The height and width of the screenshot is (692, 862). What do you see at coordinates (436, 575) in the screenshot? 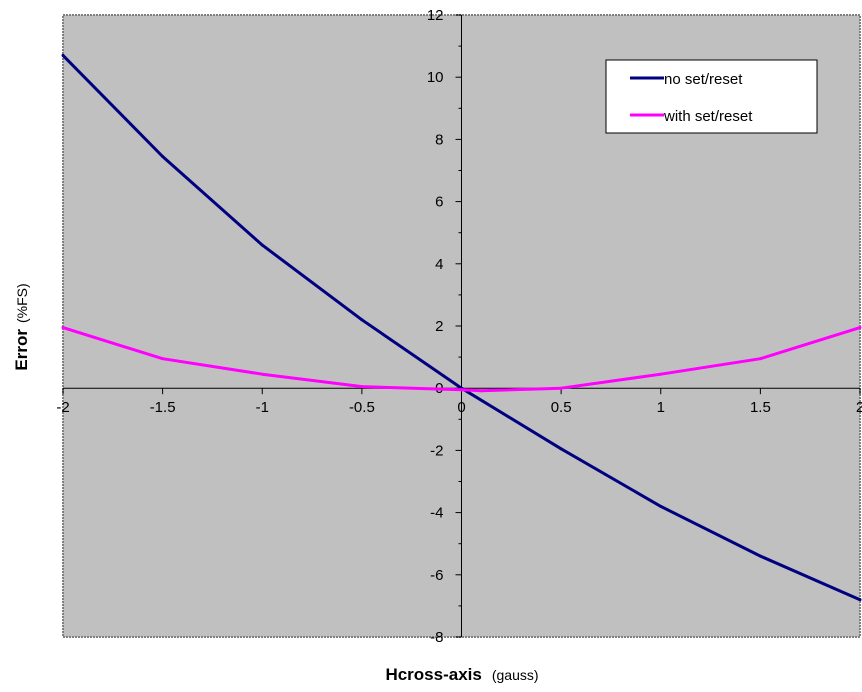
I see `y-tick-label: -6` at bounding box center [436, 575].